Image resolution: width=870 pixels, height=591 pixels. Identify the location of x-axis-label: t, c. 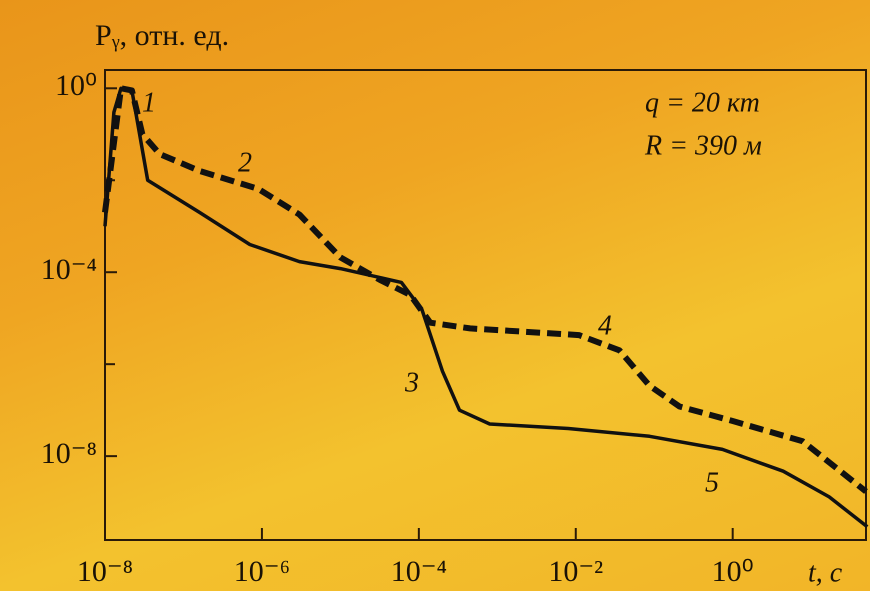
(825, 572).